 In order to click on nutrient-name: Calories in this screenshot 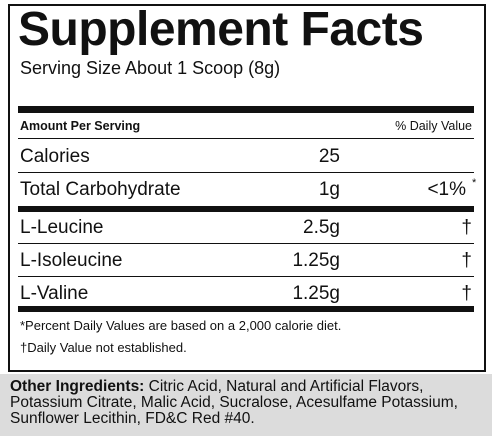, I will do `click(55, 156)`.